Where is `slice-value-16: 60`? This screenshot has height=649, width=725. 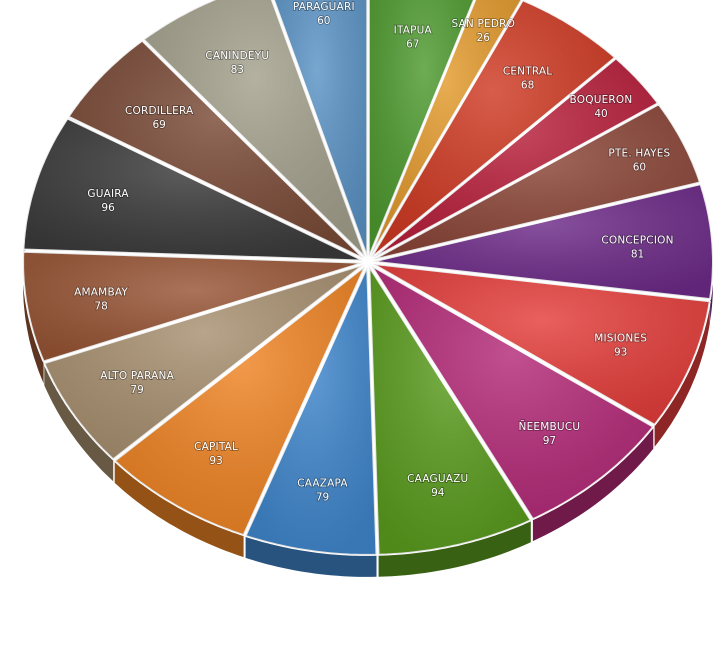
slice-value-16: 60 is located at coordinates (323, 21).